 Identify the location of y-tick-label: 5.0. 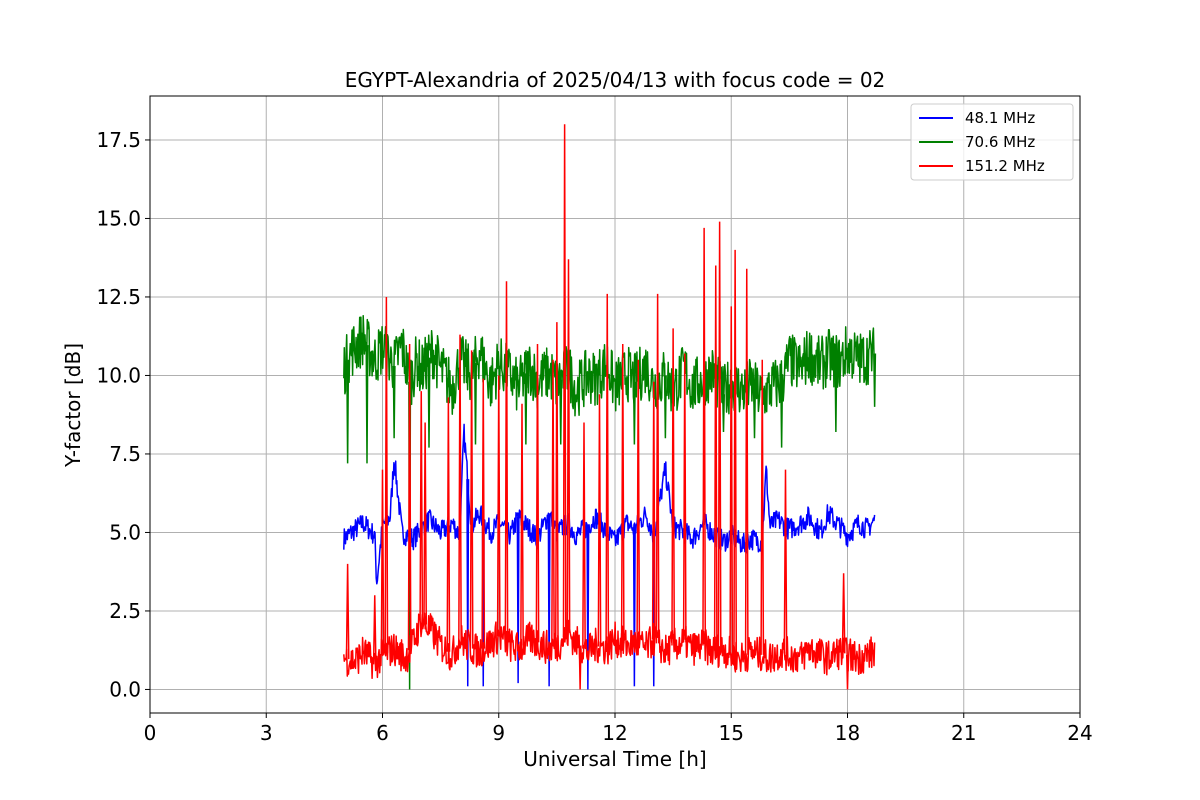
(125, 532).